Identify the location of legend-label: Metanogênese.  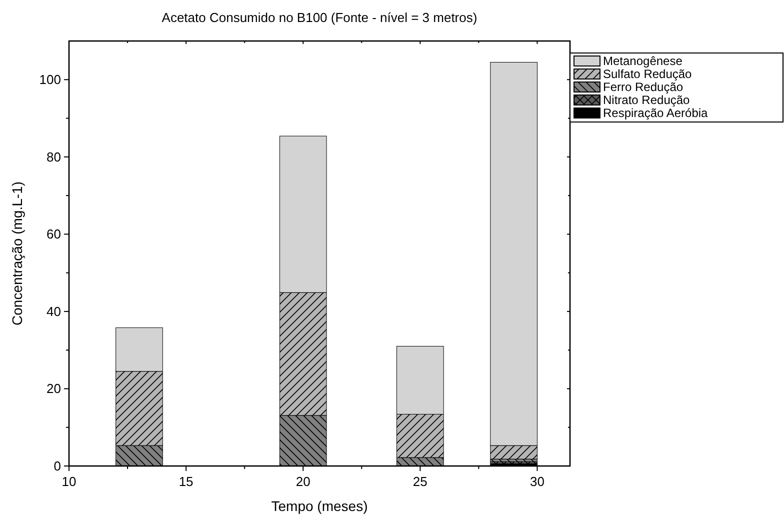
(643, 61).